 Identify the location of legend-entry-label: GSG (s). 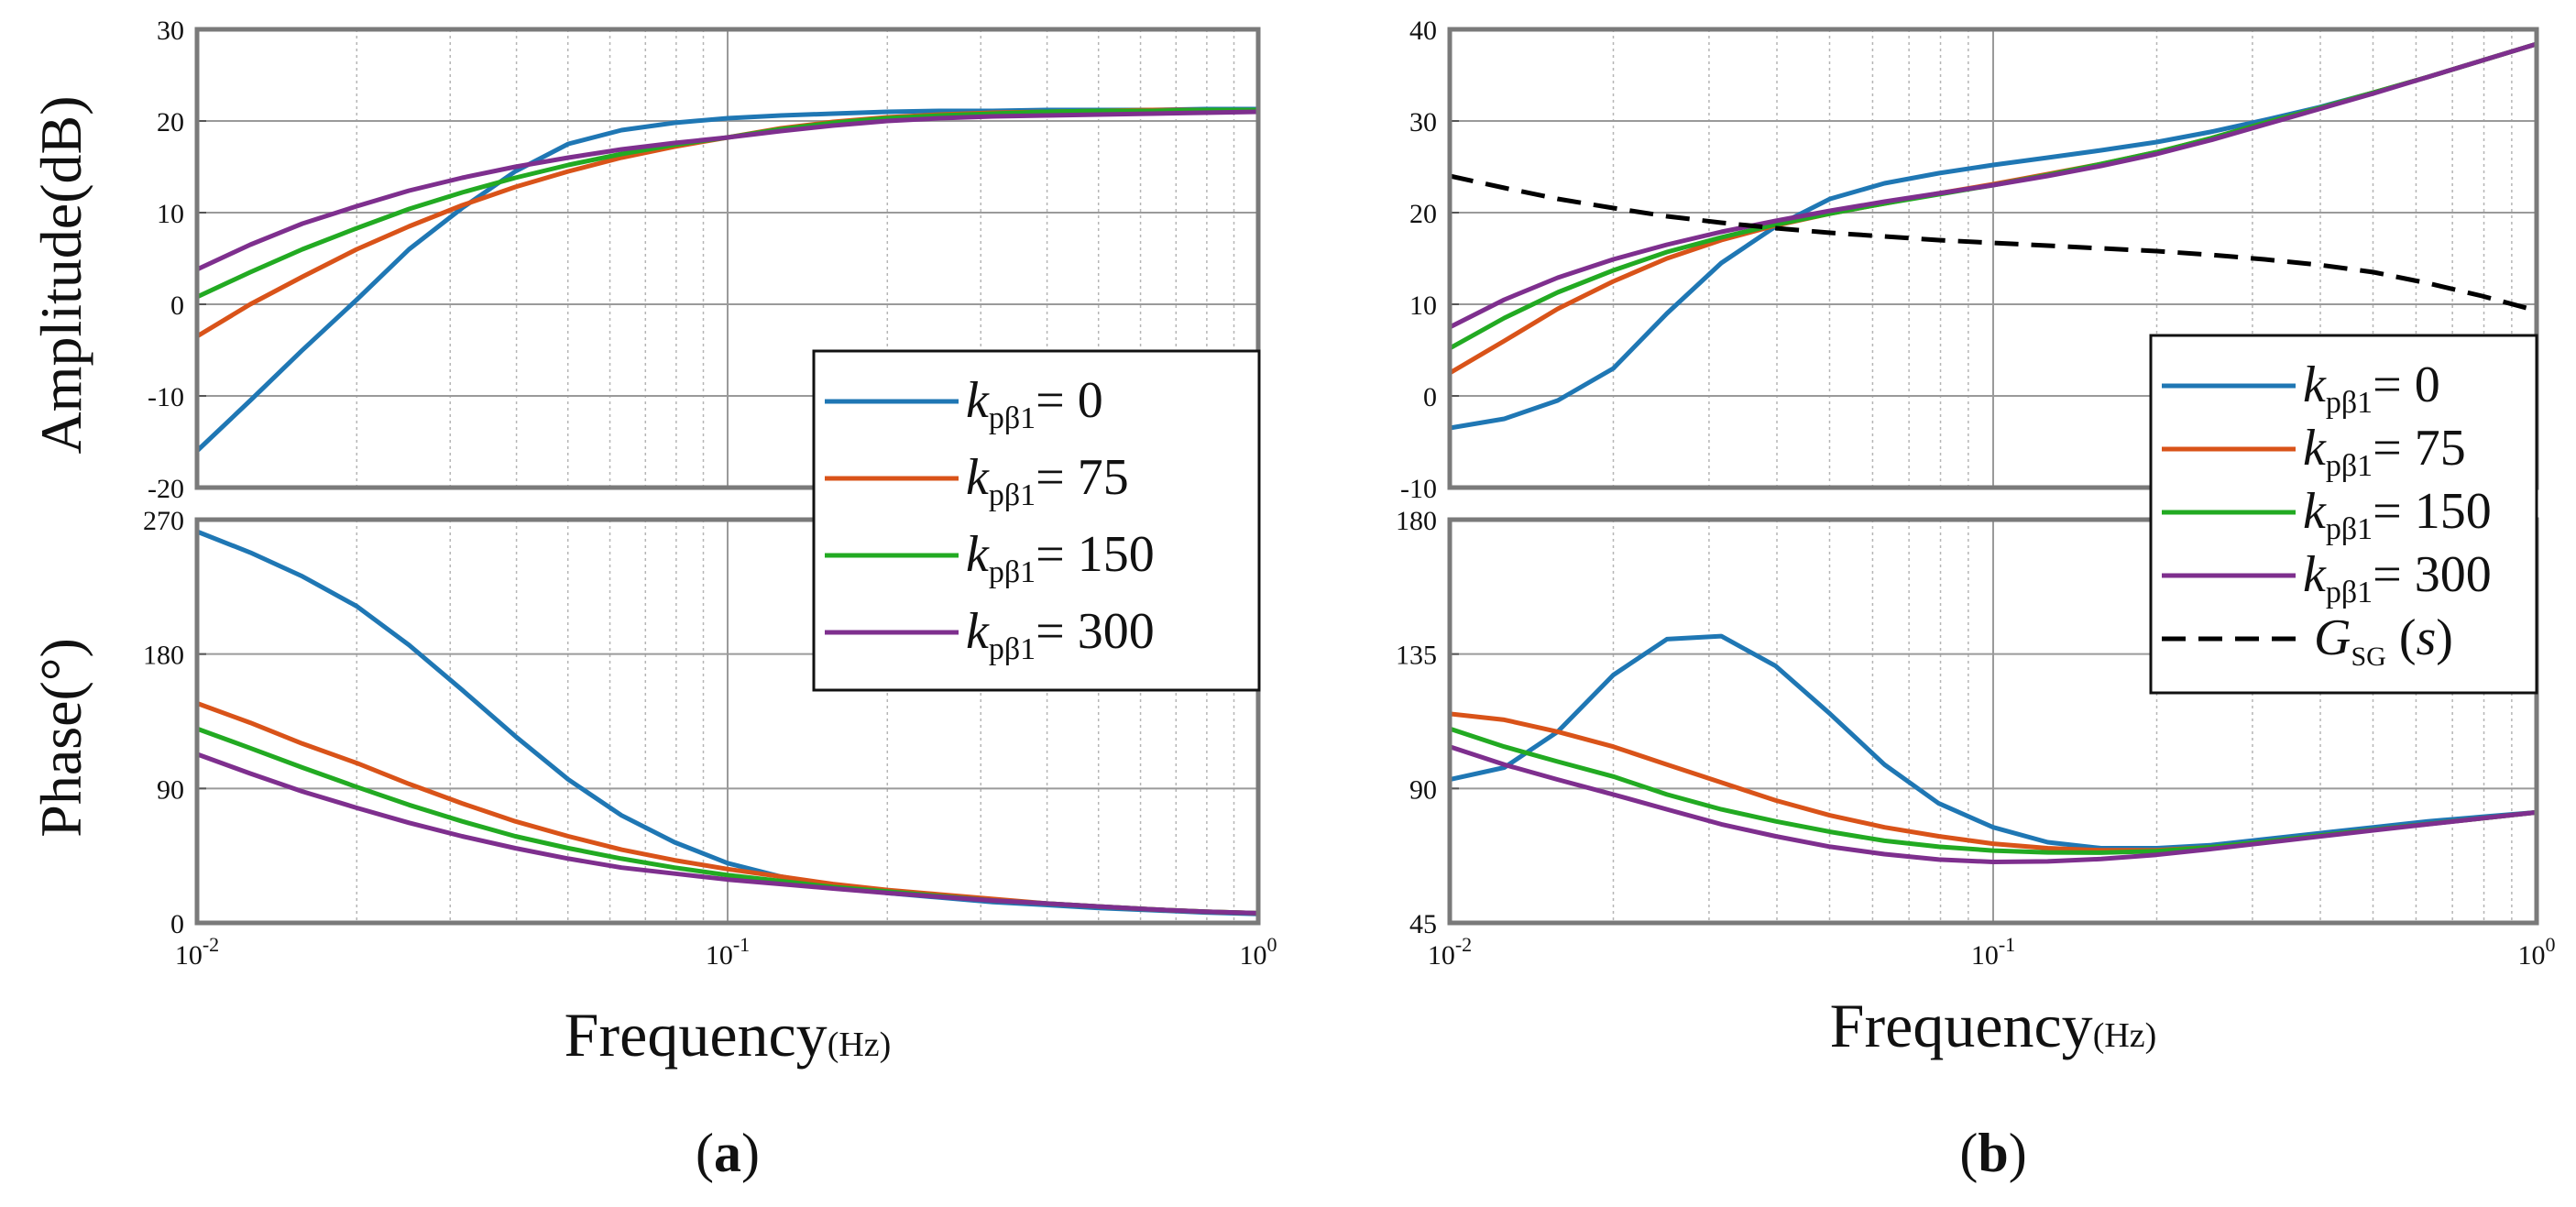
(2383, 640).